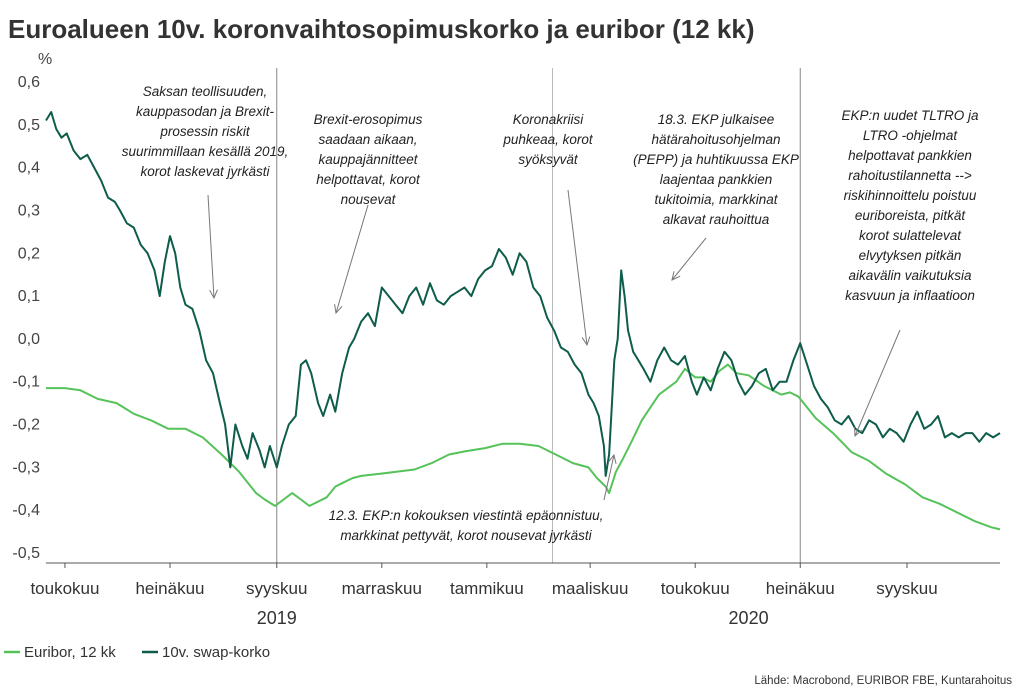 Image resolution: width=1024 pixels, height=700 pixels. What do you see at coordinates (277, 618) in the screenshot?
I see `x-year-label: 2019` at bounding box center [277, 618].